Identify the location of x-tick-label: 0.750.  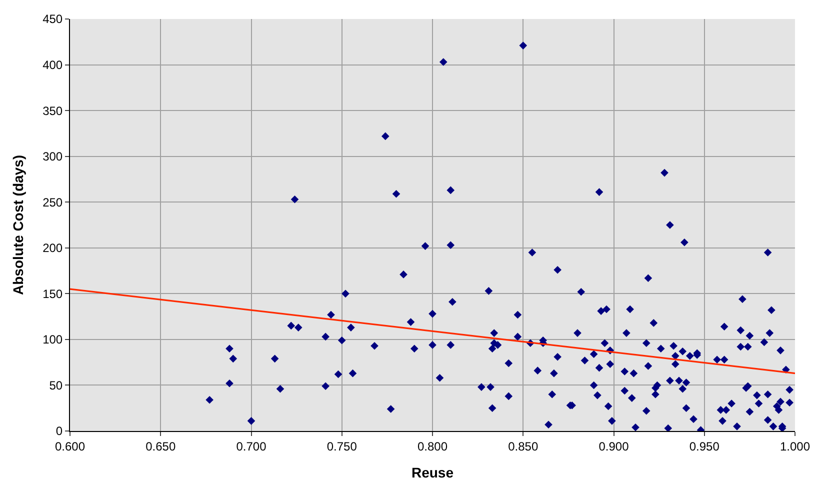
(342, 446).